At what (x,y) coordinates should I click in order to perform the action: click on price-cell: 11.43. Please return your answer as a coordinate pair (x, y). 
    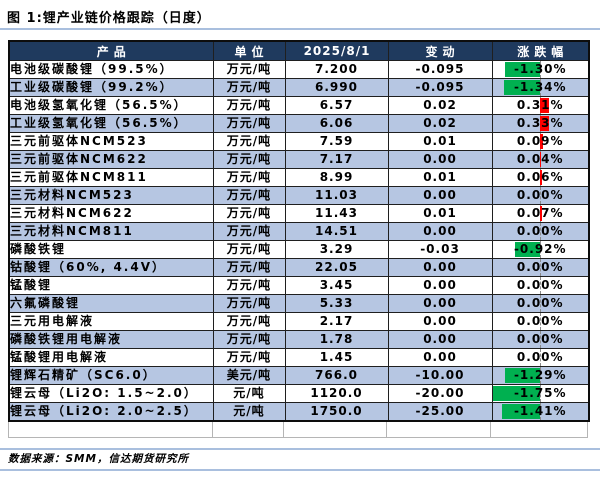
    Looking at the image, I should click on (336, 213).